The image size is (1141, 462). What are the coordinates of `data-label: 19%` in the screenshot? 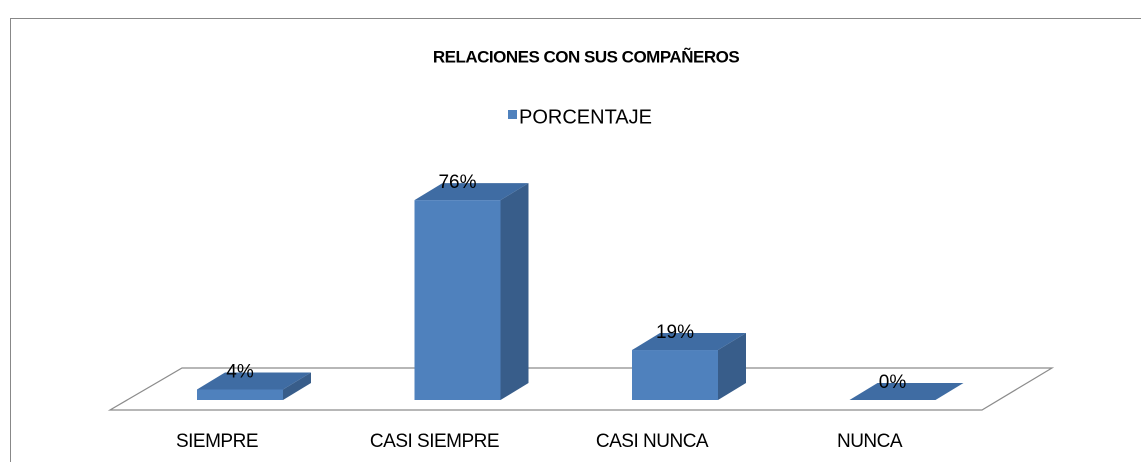 It's located at (675, 332).